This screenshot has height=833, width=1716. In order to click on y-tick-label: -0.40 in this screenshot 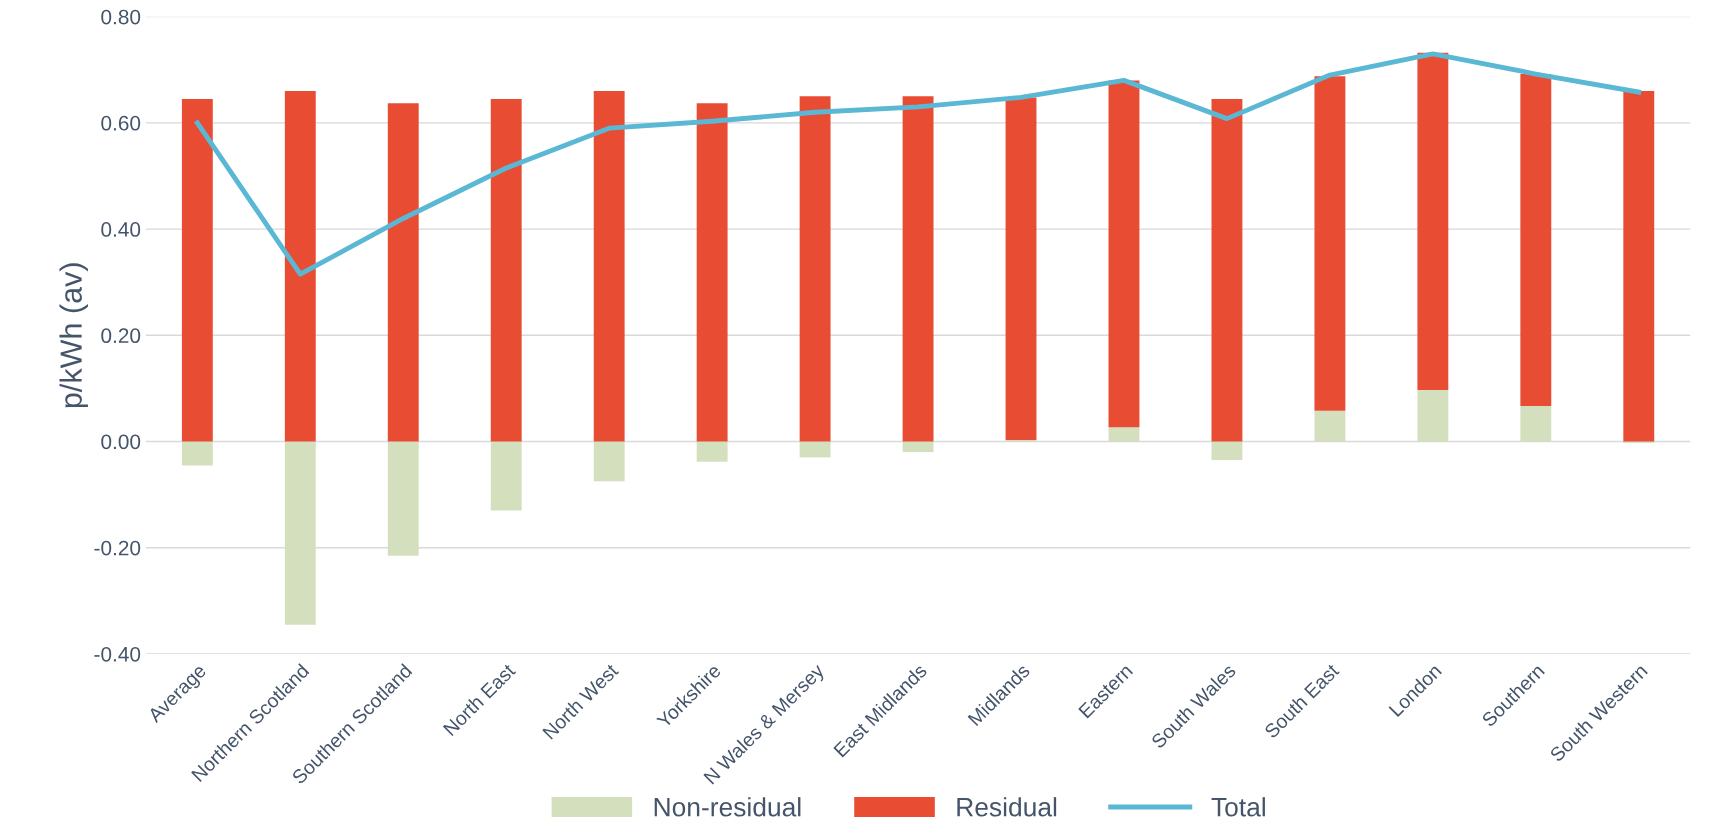, I will do `click(117, 654)`.